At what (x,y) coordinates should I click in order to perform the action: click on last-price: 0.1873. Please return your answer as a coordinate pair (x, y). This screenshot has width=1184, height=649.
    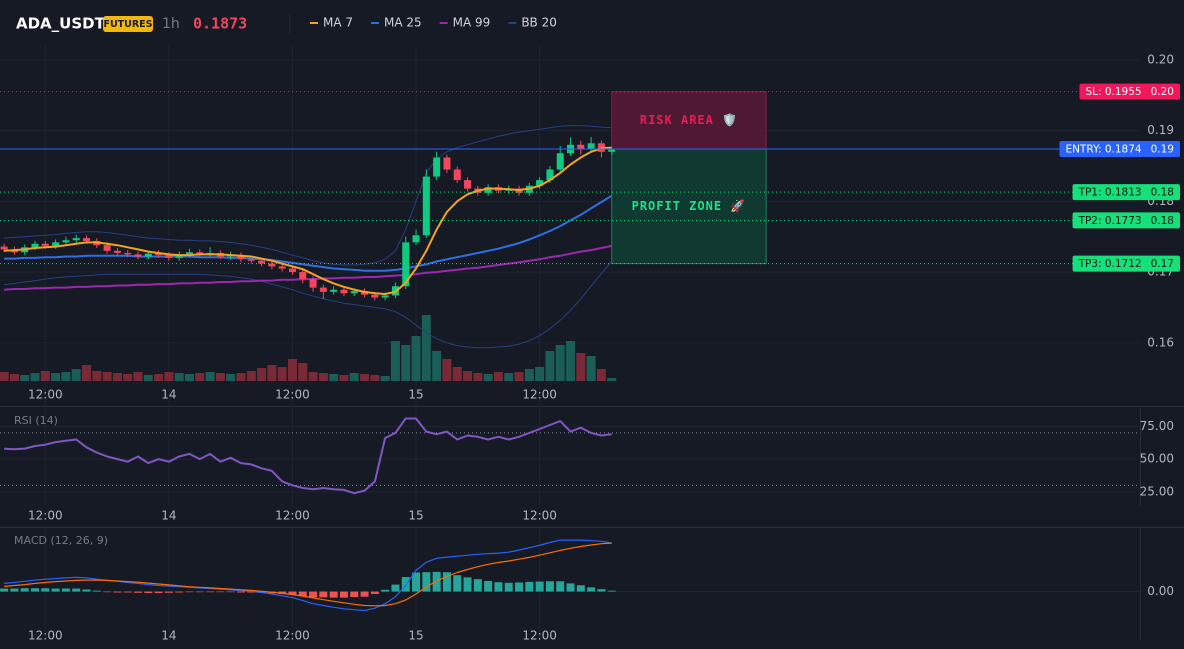
    Looking at the image, I should click on (220, 24).